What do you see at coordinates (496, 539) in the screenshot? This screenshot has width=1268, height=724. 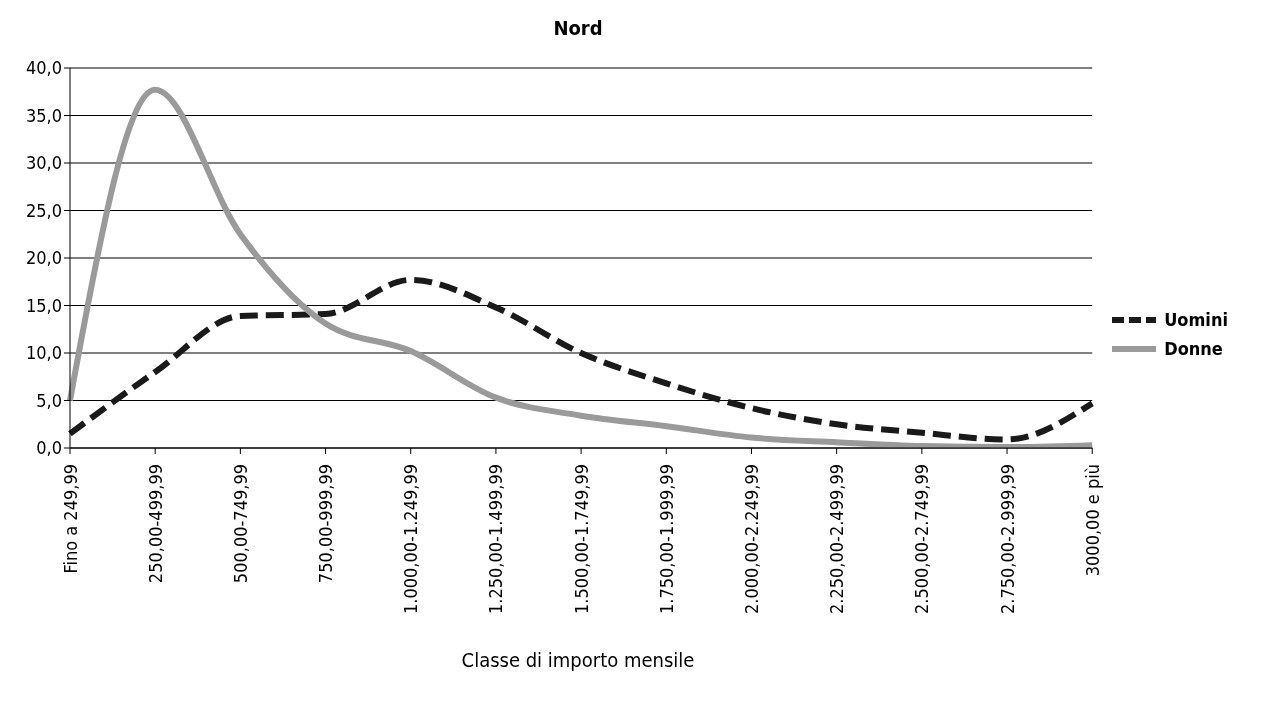 I see `x-tick-label: 1.250,00-1.499,99` at bounding box center [496, 539].